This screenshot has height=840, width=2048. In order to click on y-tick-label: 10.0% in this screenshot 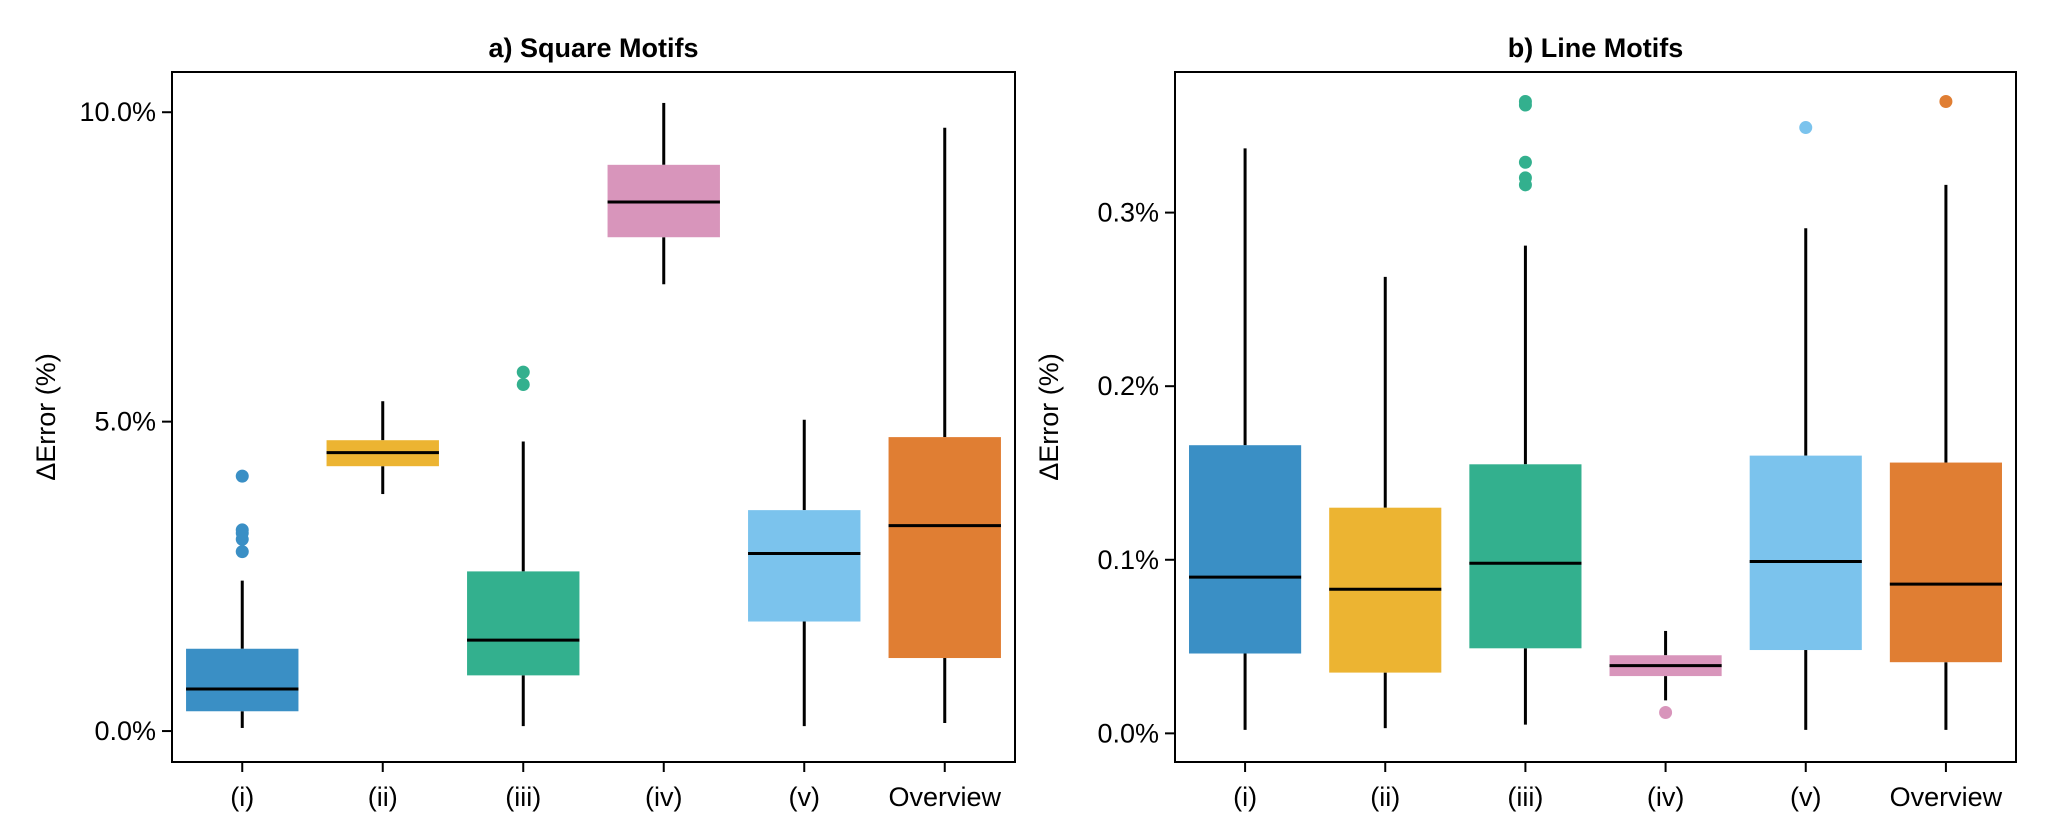, I will do `click(117, 112)`.